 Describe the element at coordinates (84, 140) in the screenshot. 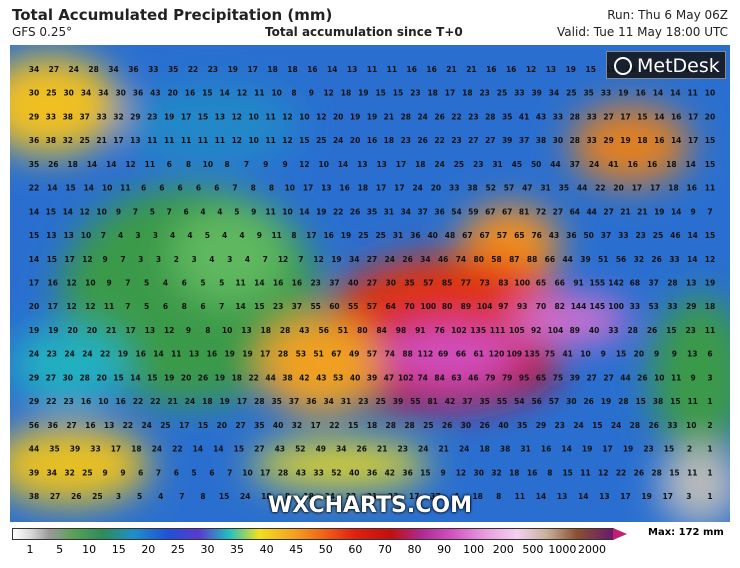

I see `grid-value: 25` at that location.